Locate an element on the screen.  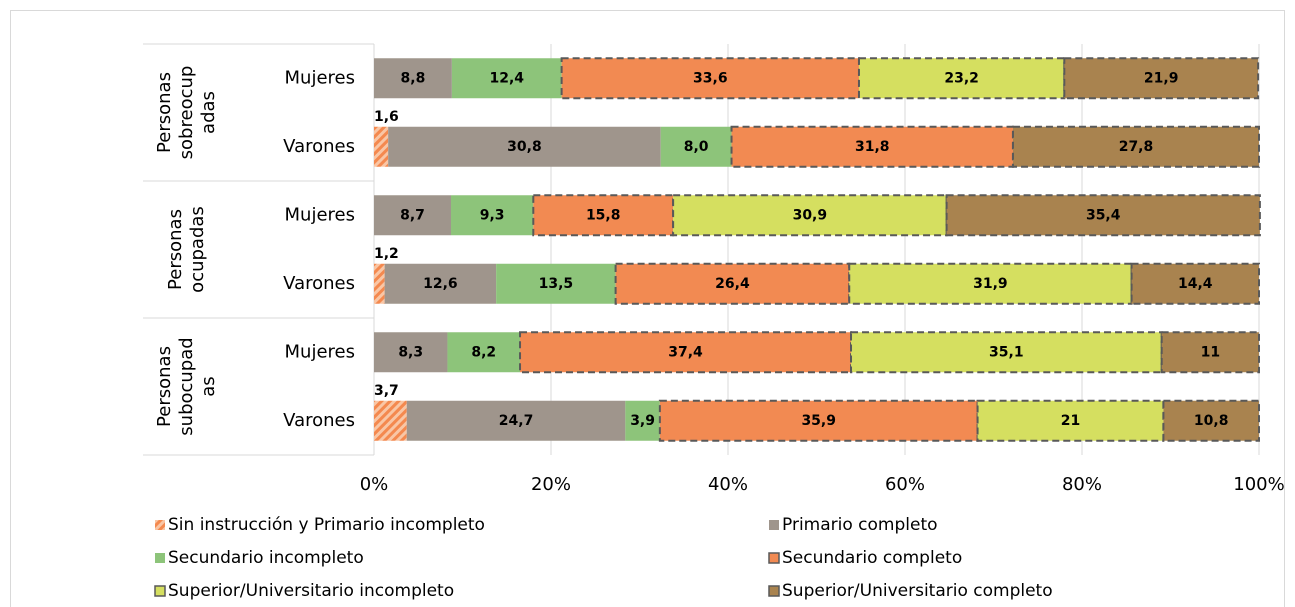
value-label: 30,9 is located at coordinates (810, 215).